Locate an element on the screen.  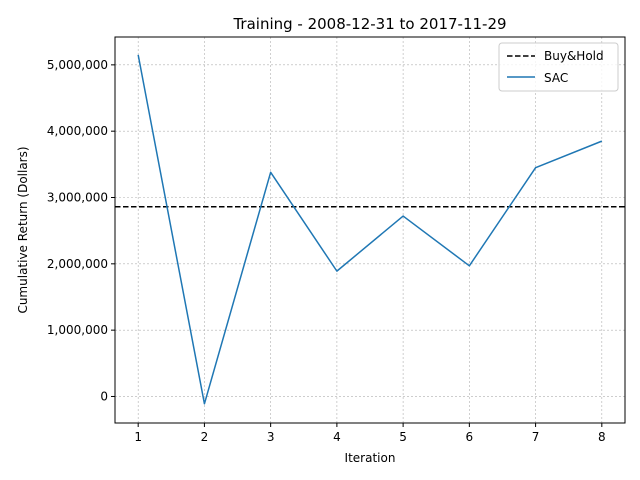
x-tick-label: 6 is located at coordinates (470, 437).